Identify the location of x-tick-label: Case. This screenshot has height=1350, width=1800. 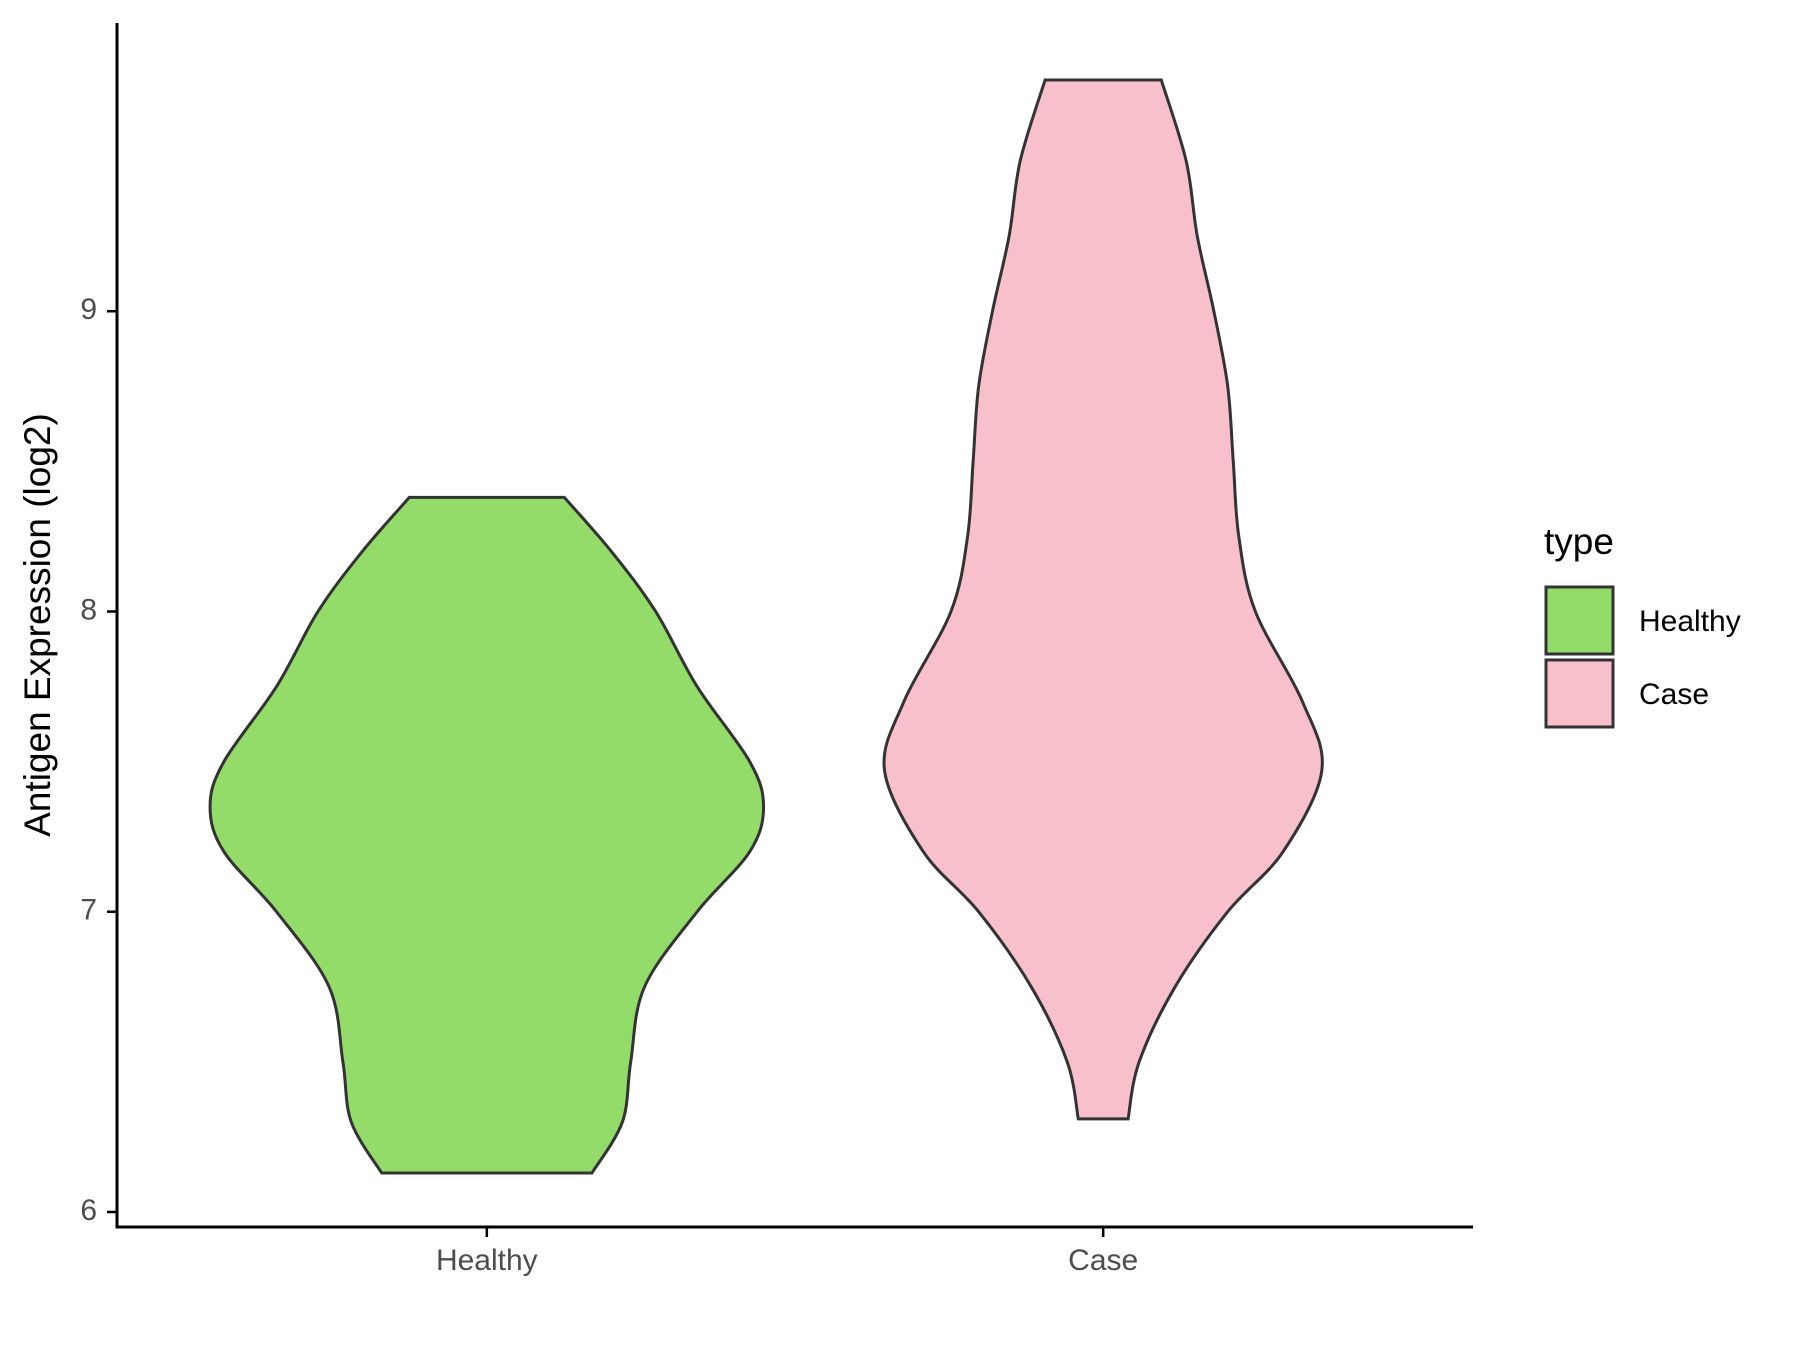
(1103, 1260).